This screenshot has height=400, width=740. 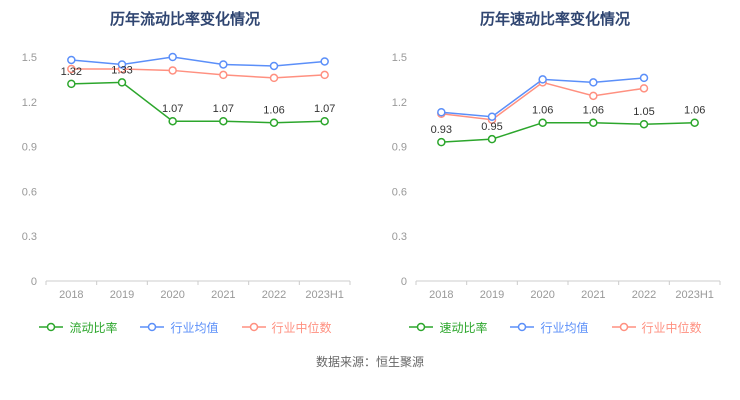 What do you see at coordinates (463, 327) in the screenshot?
I see `legend-label: 速动比率` at bounding box center [463, 327].